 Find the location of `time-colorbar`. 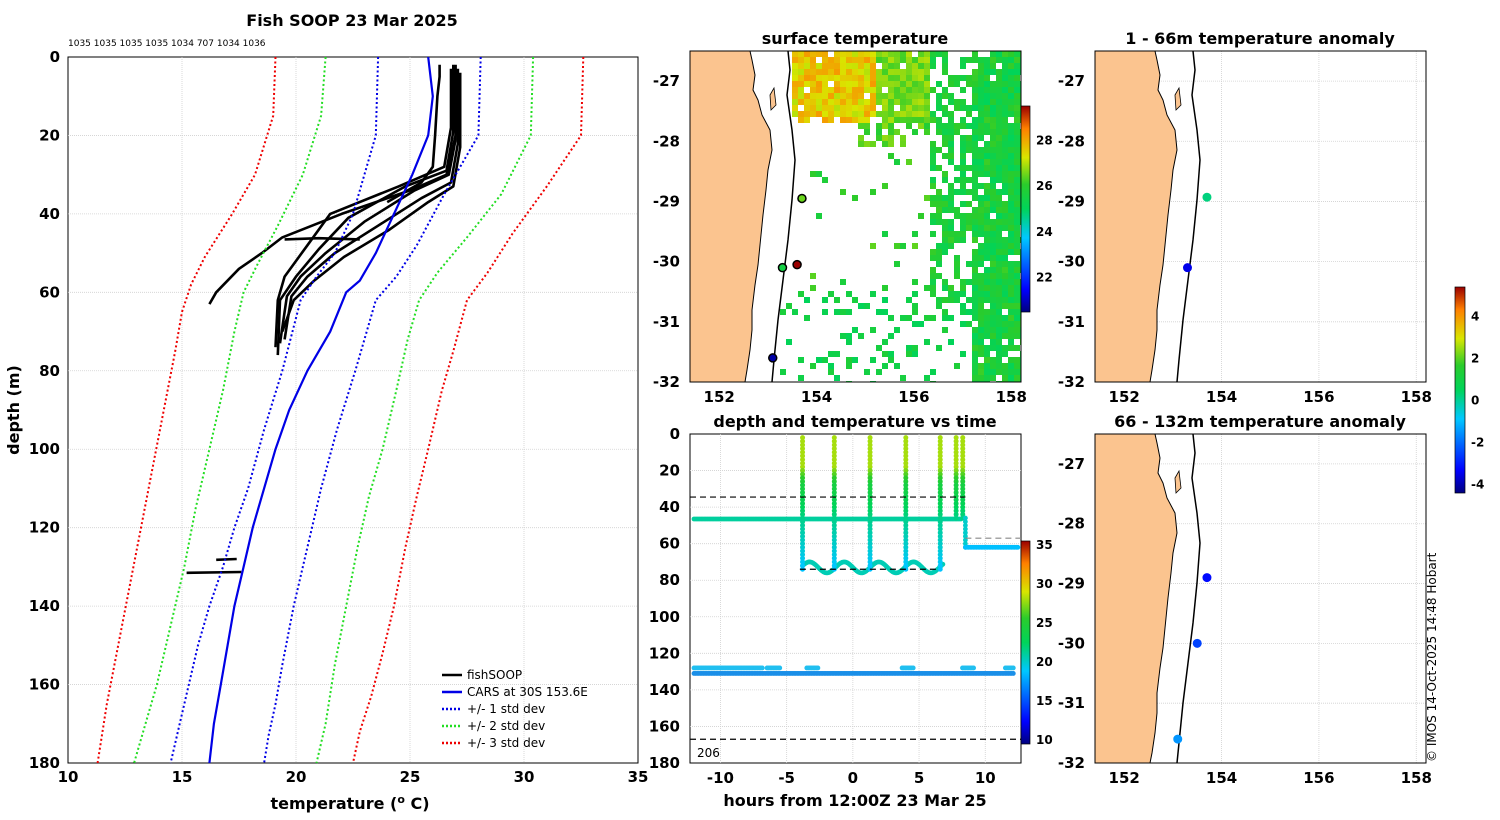

time-colorbar is located at coordinates (1025, 642).